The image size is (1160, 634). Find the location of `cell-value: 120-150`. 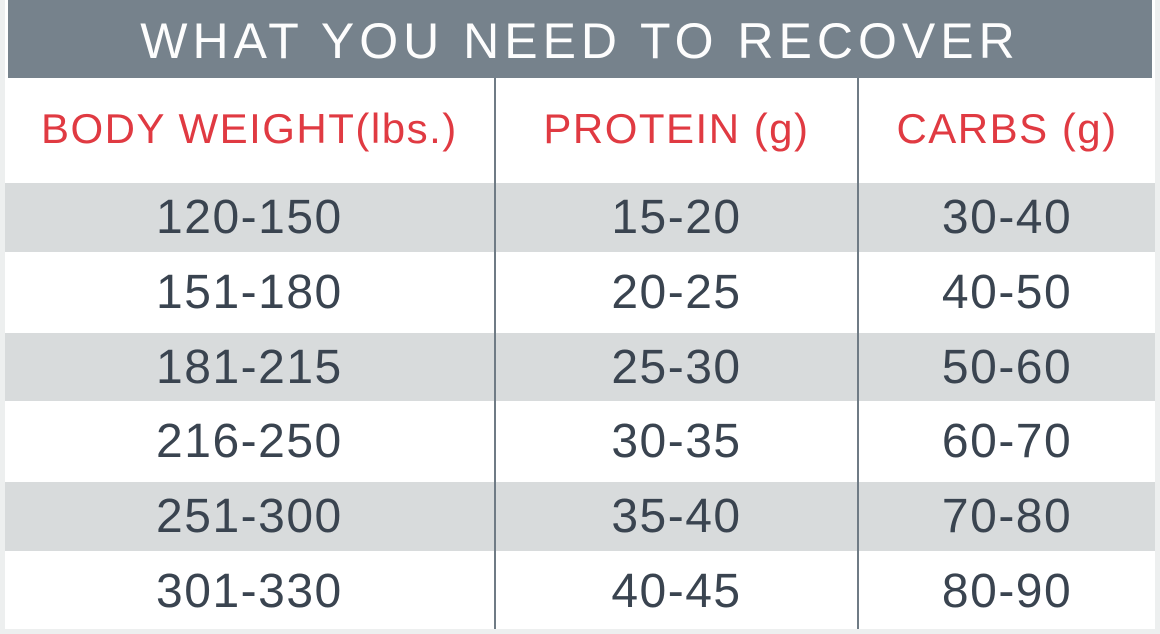

cell-value: 120-150 is located at coordinates (249, 217).